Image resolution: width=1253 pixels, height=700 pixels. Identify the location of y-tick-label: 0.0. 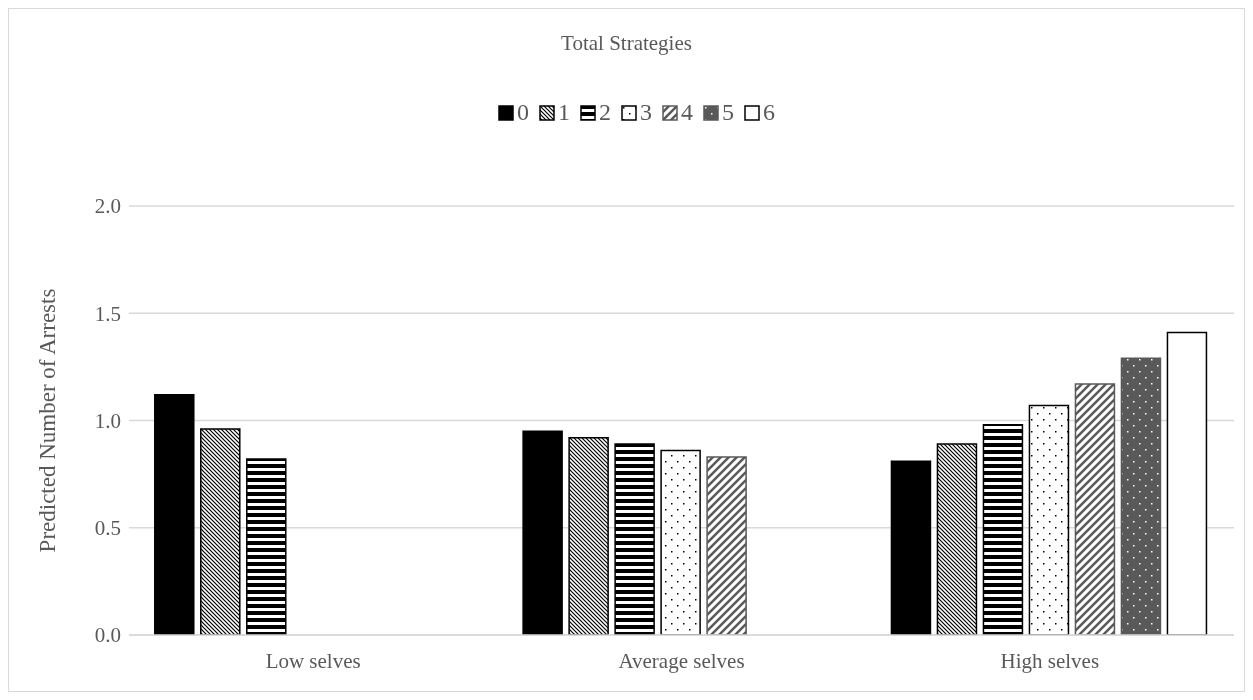
(107, 635).